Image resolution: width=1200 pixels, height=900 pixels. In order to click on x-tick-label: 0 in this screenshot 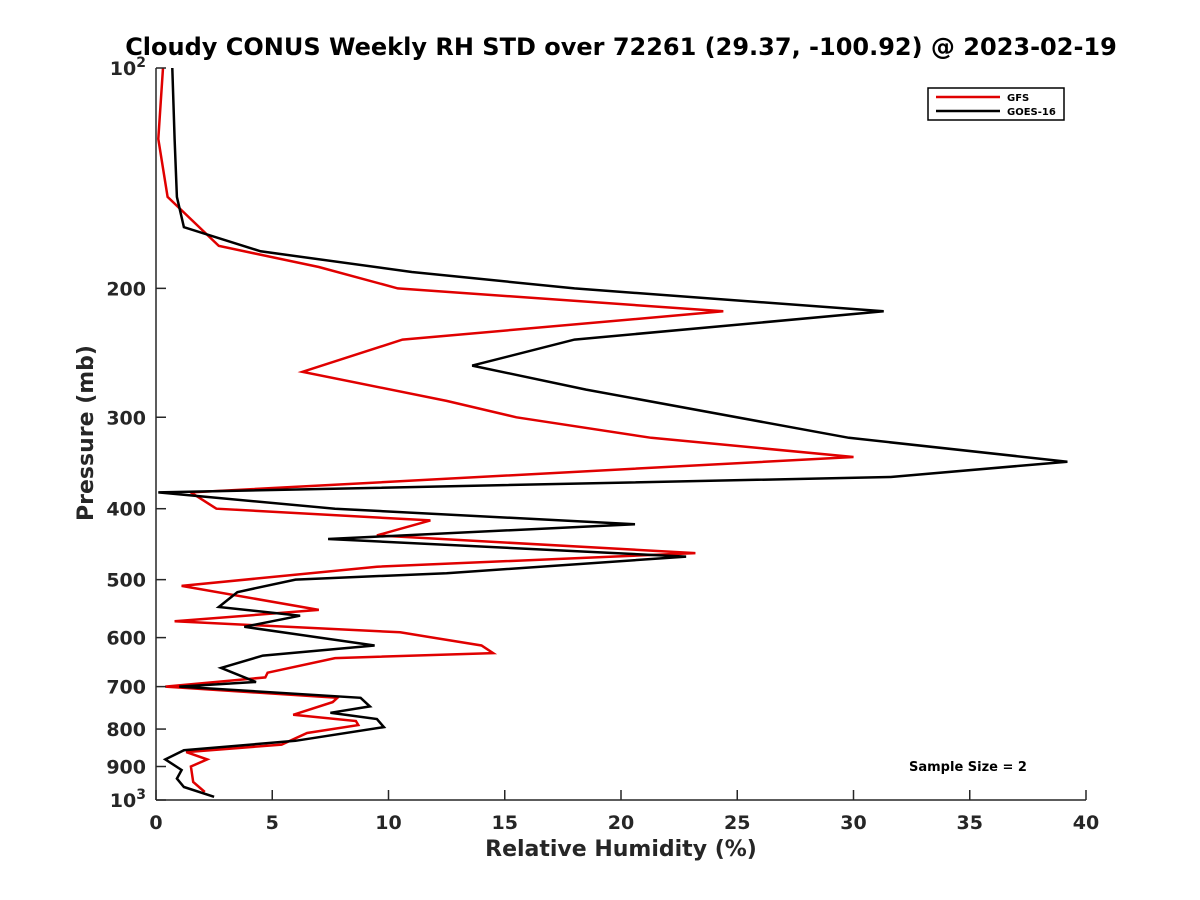, I will do `click(155, 823)`.